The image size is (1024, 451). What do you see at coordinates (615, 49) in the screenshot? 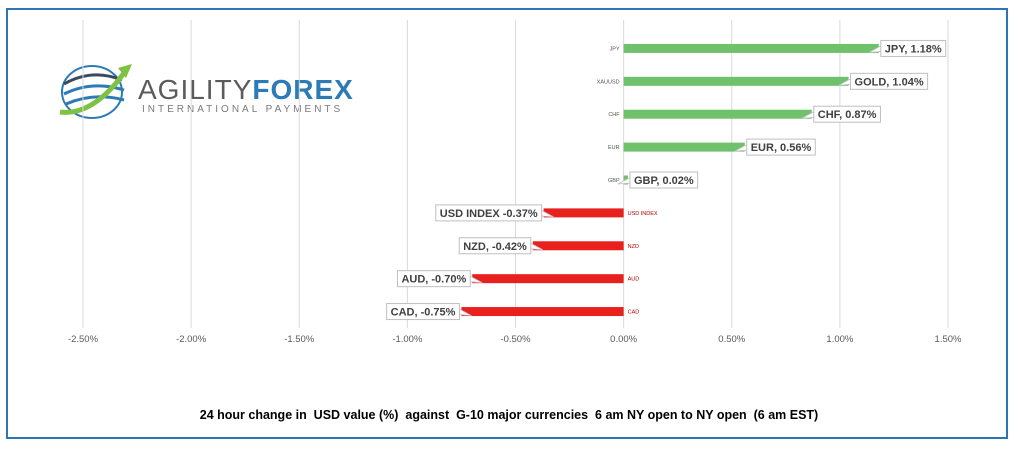
I see `y-category-label: JPY` at bounding box center [615, 49].